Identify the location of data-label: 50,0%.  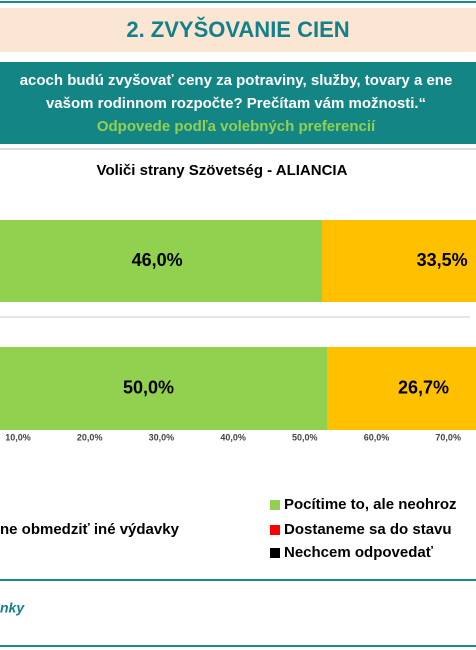
(148, 387).